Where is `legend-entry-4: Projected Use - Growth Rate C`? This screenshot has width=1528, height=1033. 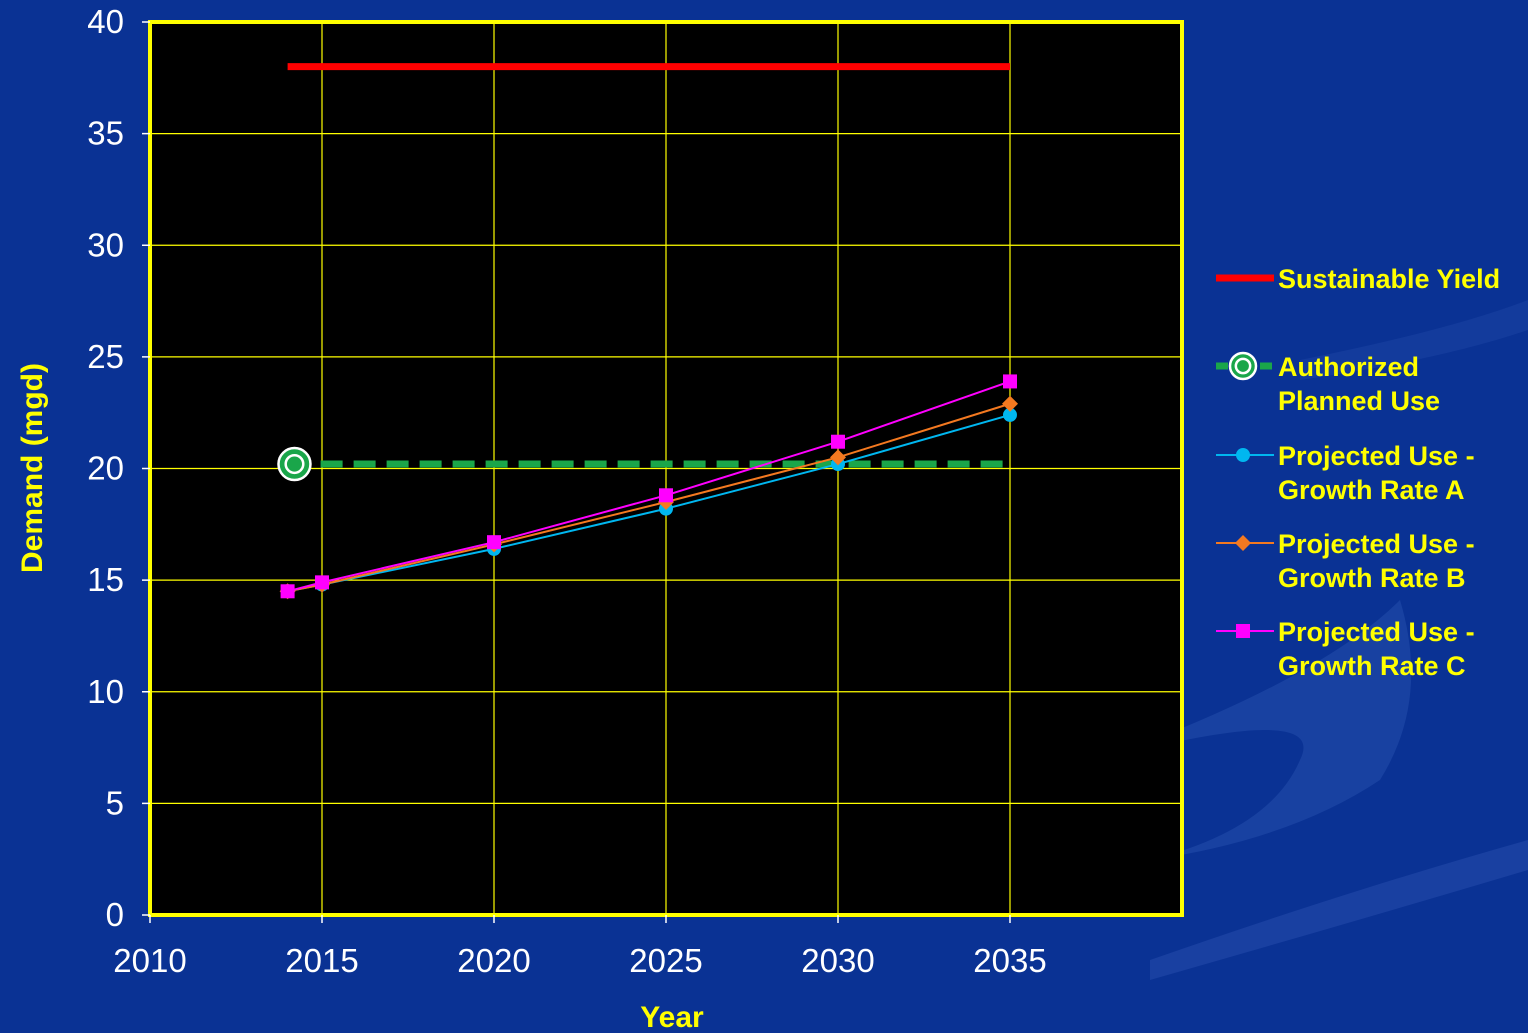
legend-entry-4: Projected Use - Growth Rate C is located at coordinates (1345, 649).